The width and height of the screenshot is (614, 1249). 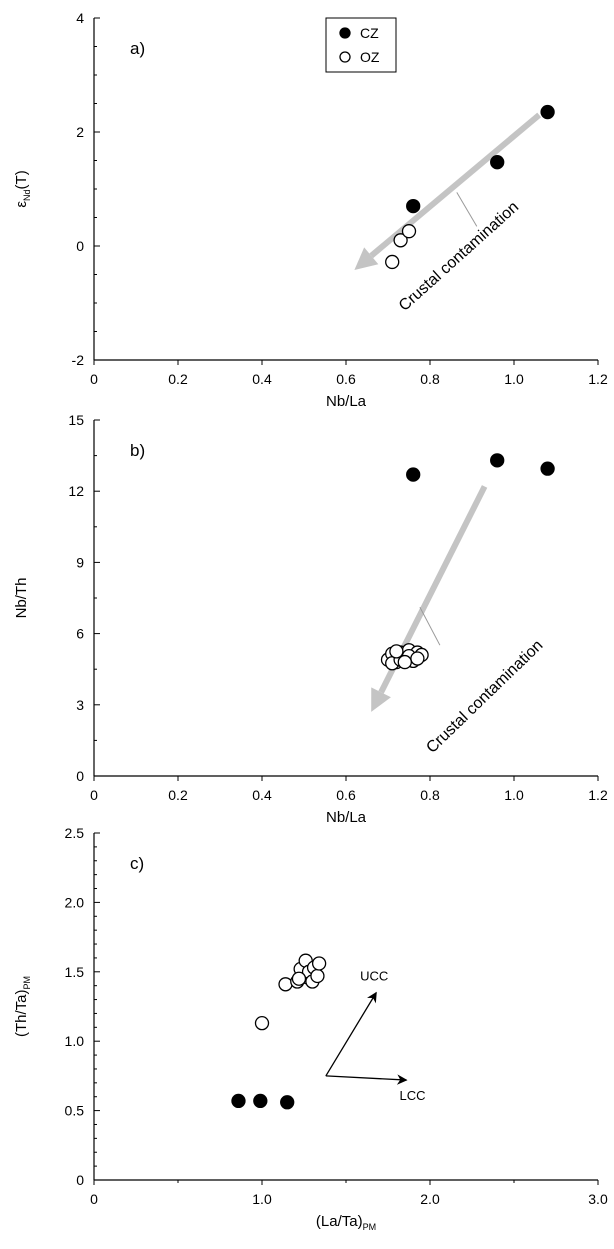 What do you see at coordinates (76, 420) in the screenshot?
I see `y-tick-label: 15` at bounding box center [76, 420].